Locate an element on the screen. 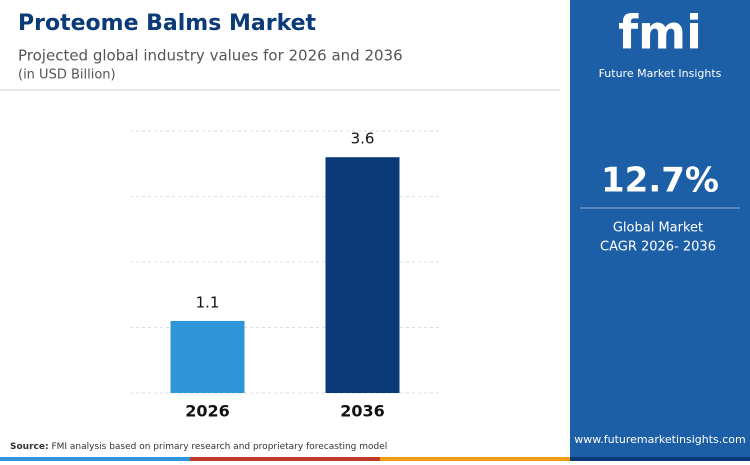 The height and width of the screenshot is (465, 750). x-tick-label: 2036 is located at coordinates (362, 411).